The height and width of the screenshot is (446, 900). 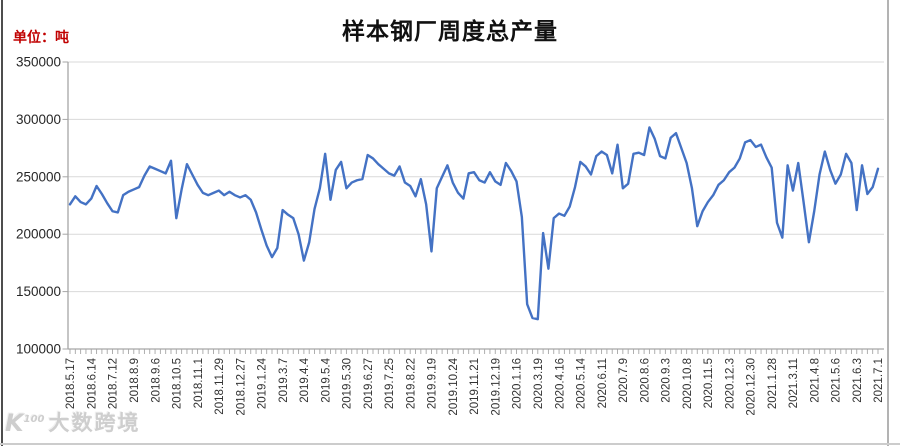 What do you see at coordinates (475, 386) in the screenshot?
I see `x-axis-tick-label: 2019.11.21` at bounding box center [475, 386].